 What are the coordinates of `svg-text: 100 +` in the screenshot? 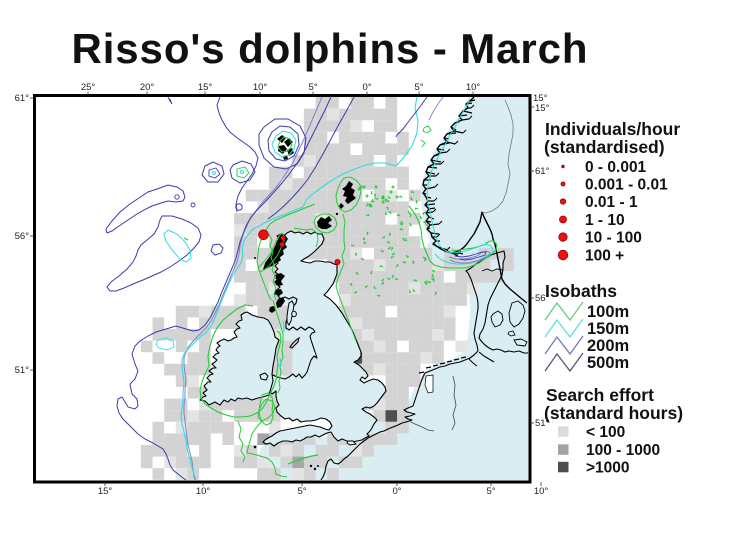 It's located at (604, 256).